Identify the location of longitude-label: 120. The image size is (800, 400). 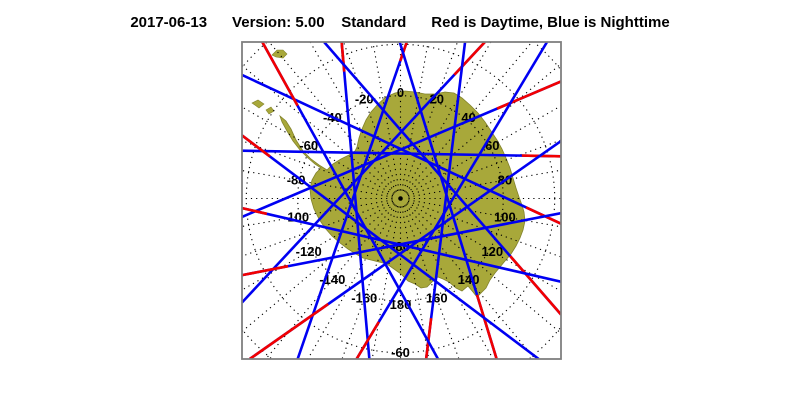
(492, 251).